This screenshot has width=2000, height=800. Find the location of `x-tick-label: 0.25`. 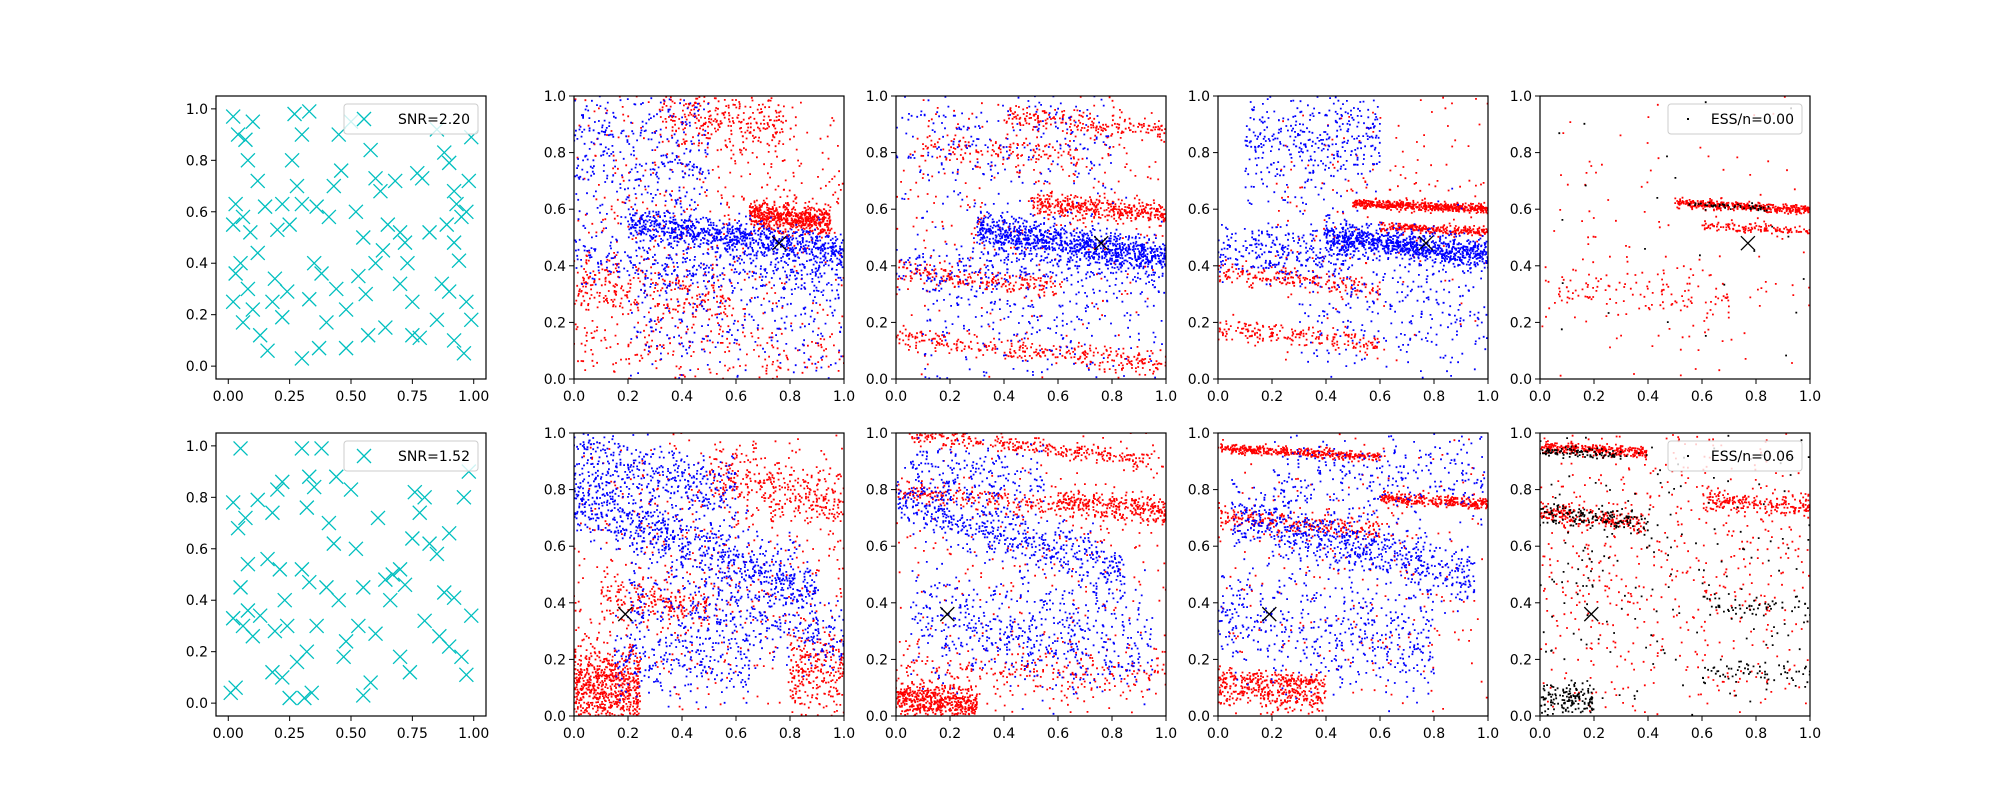

x-tick-label: 0.25 is located at coordinates (289, 397).